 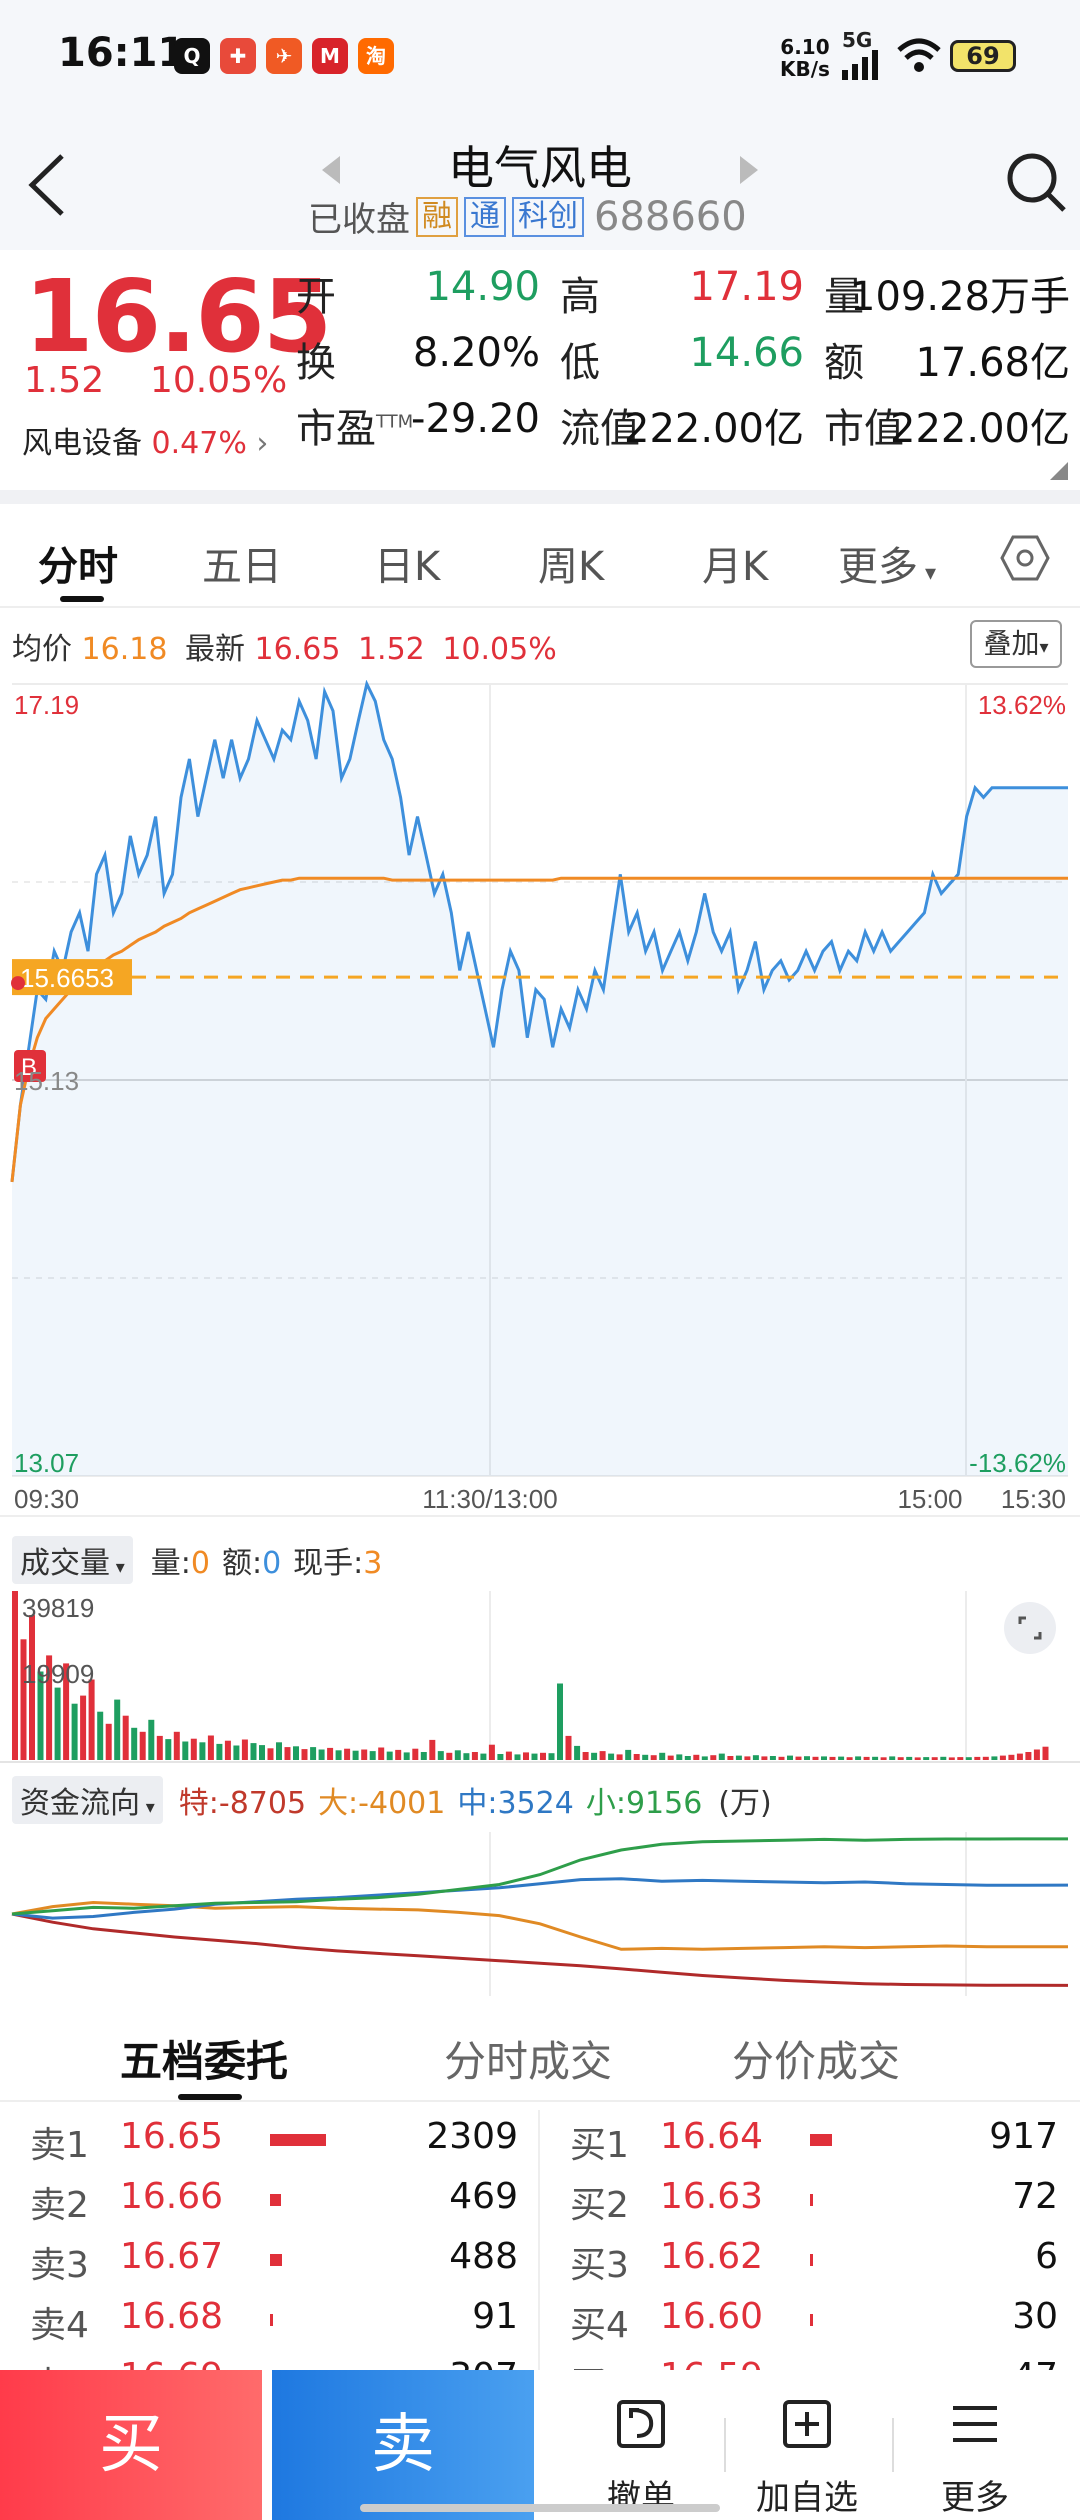 I want to click on back-arrow-icon, so click(x=50, y=185).